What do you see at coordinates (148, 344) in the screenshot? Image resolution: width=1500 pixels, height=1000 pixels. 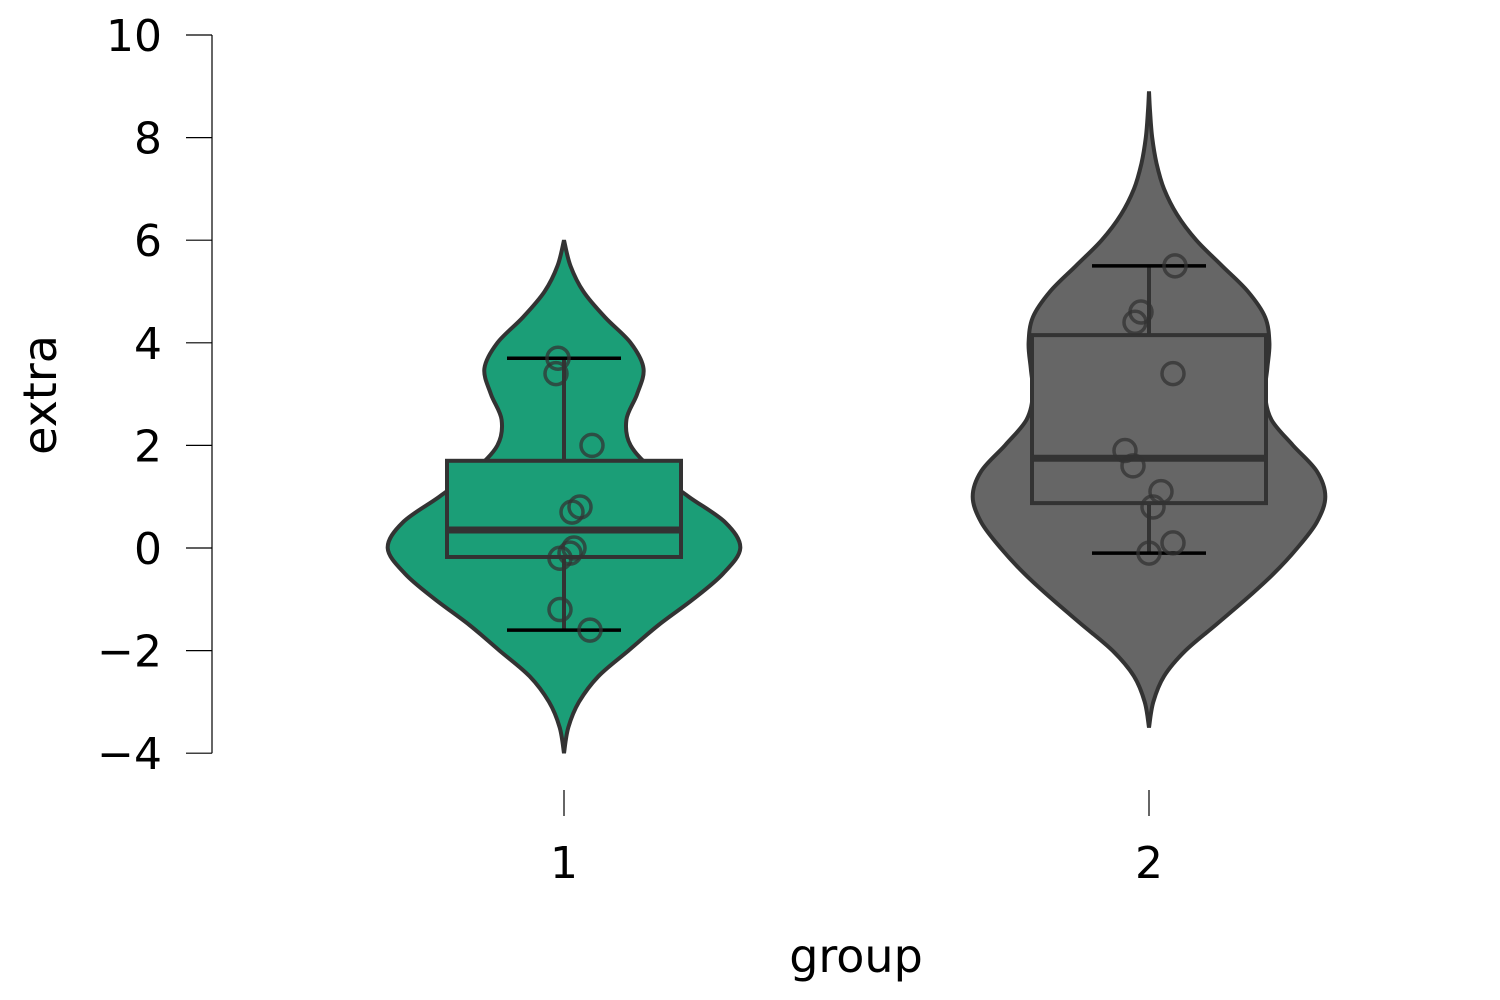 I see `y-tick-label: 4` at bounding box center [148, 344].